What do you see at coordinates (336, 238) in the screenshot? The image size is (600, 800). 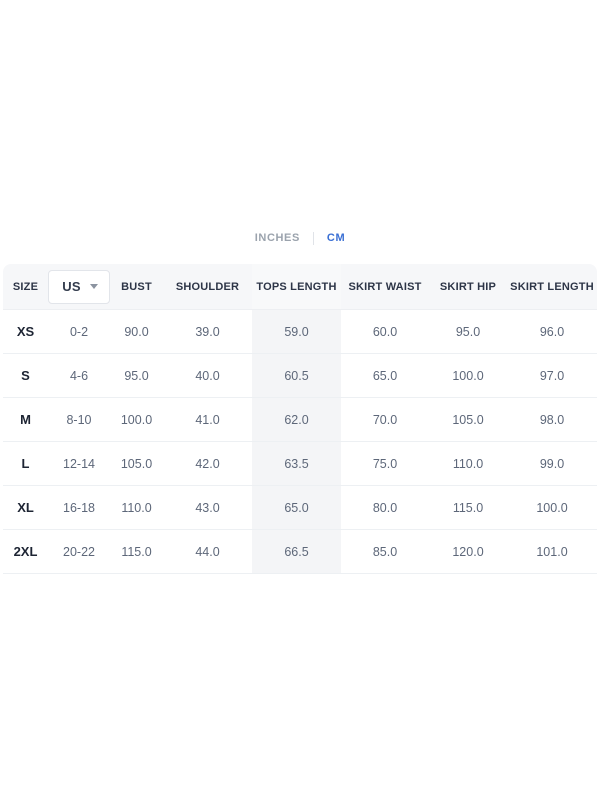 I see `tab-cm: CM` at bounding box center [336, 238].